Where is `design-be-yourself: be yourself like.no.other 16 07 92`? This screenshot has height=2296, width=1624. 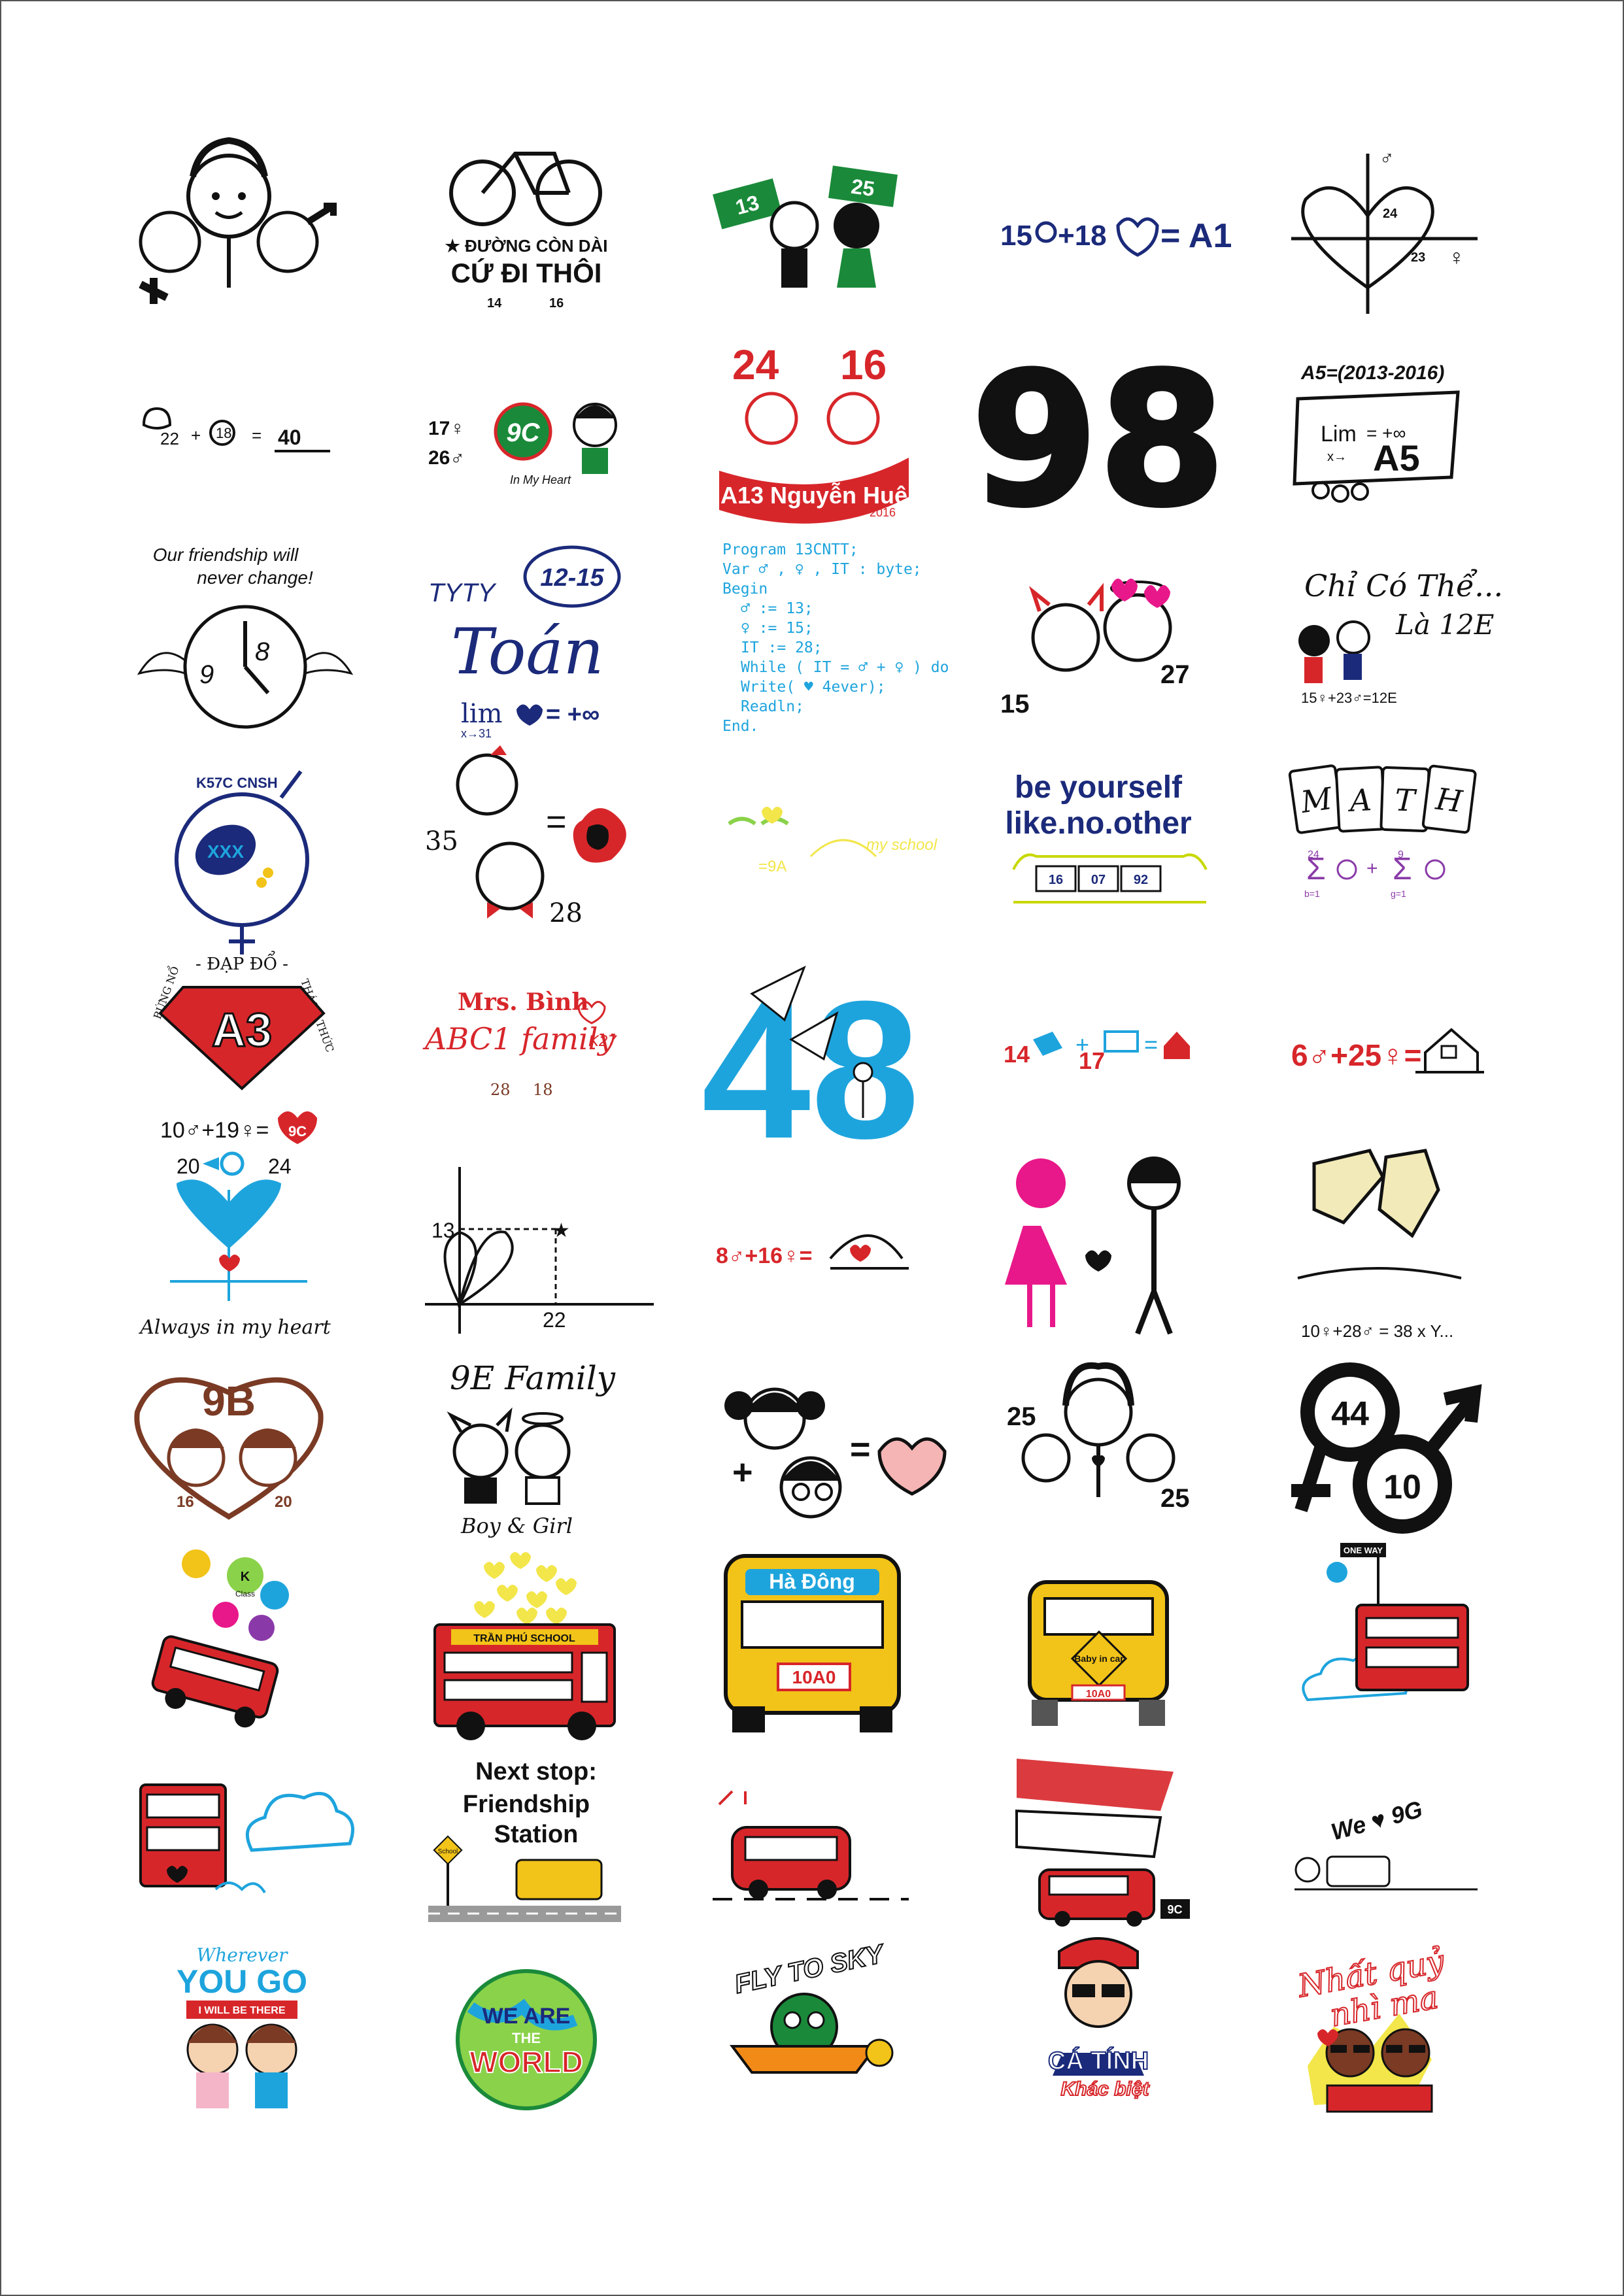 design-be-yourself: be yourself like.no.other 16 07 92 is located at coordinates (1106, 836).